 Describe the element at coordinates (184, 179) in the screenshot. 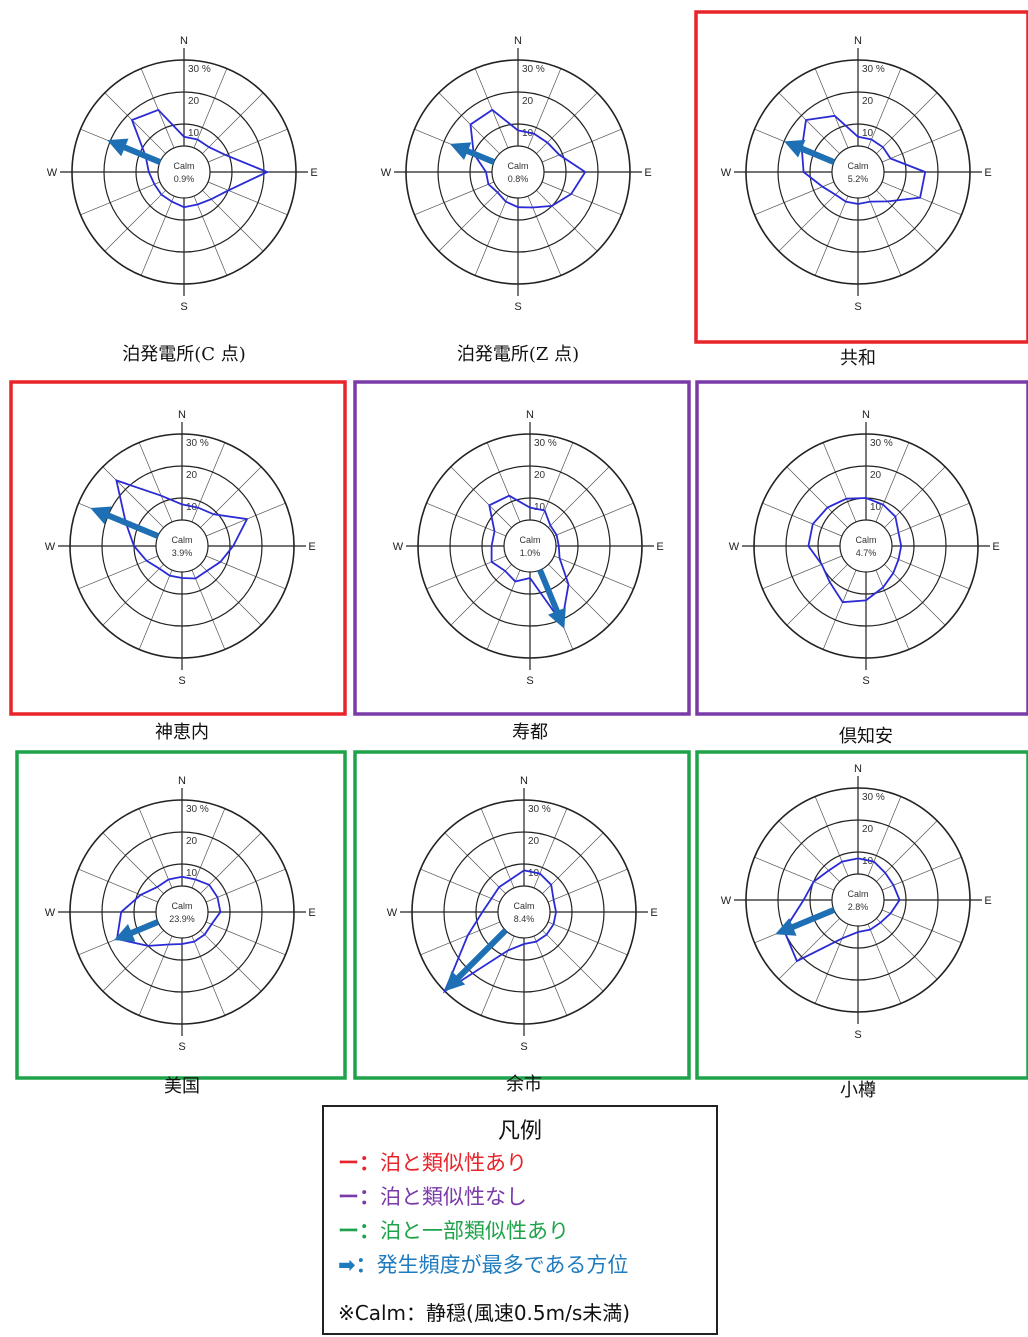

I see `calm-value: 0.9%` at that location.